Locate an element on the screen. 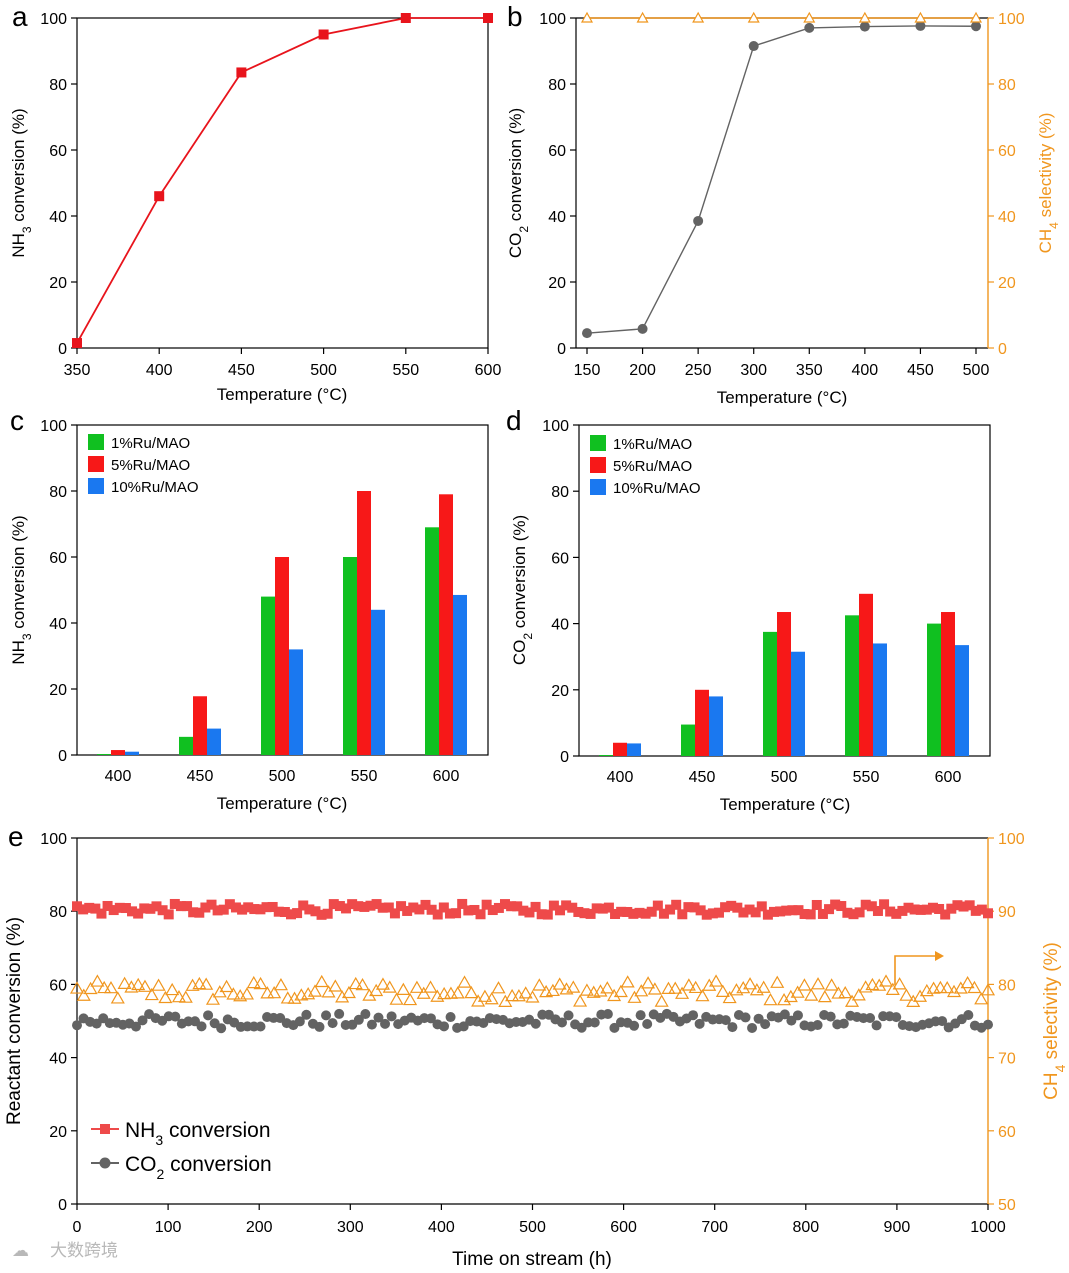  panel-a-series-line is located at coordinates (282, 180).